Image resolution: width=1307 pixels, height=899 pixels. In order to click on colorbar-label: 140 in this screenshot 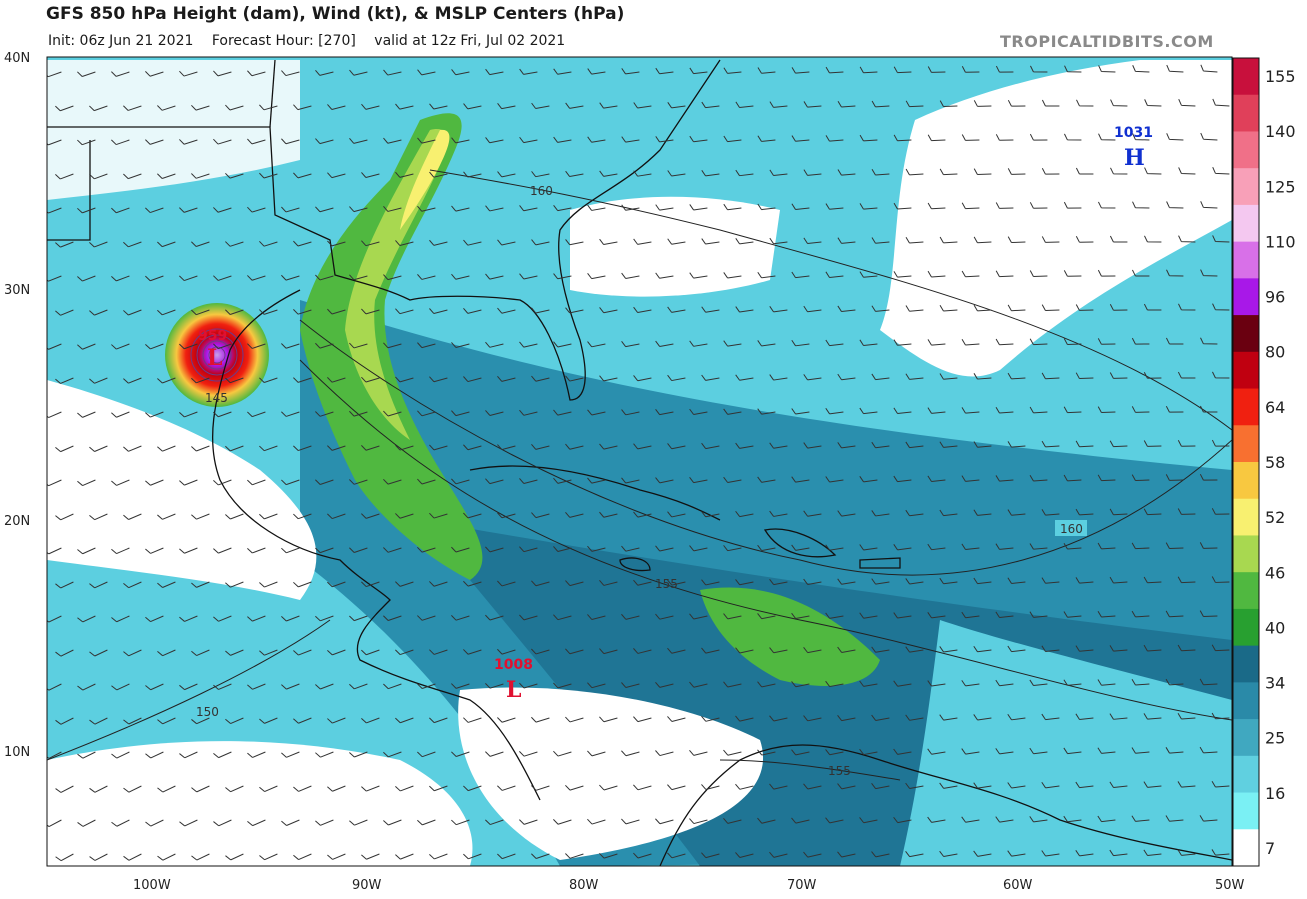, I will do `click(1280, 131)`.